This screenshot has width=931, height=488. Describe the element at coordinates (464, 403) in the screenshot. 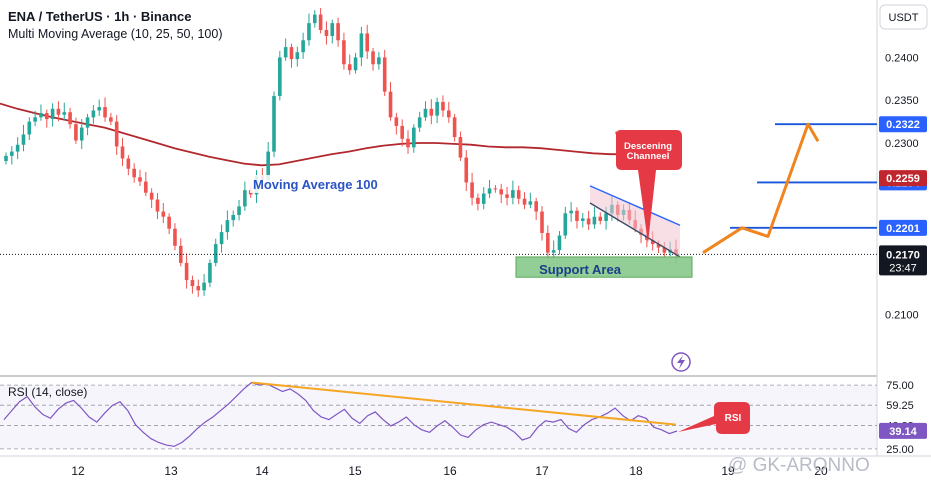

I see `rsi-trendline` at that location.